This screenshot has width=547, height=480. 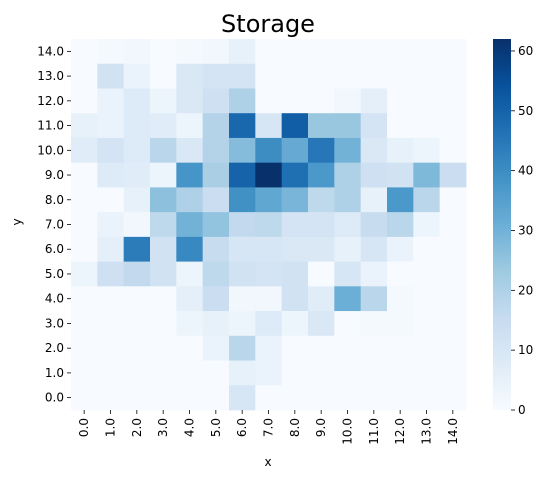 What do you see at coordinates (50, 51) in the screenshot?
I see `y-tick-label: 14.0` at bounding box center [50, 51].